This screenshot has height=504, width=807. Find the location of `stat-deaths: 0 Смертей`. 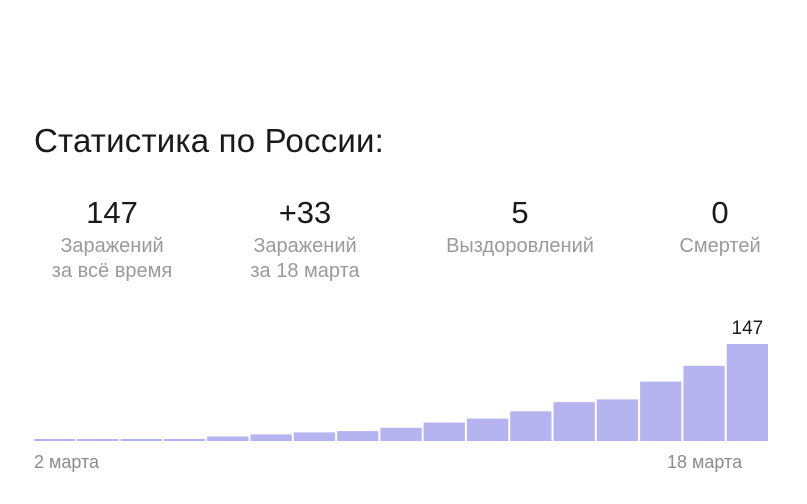

stat-deaths: 0 Смертей is located at coordinates (719, 225).